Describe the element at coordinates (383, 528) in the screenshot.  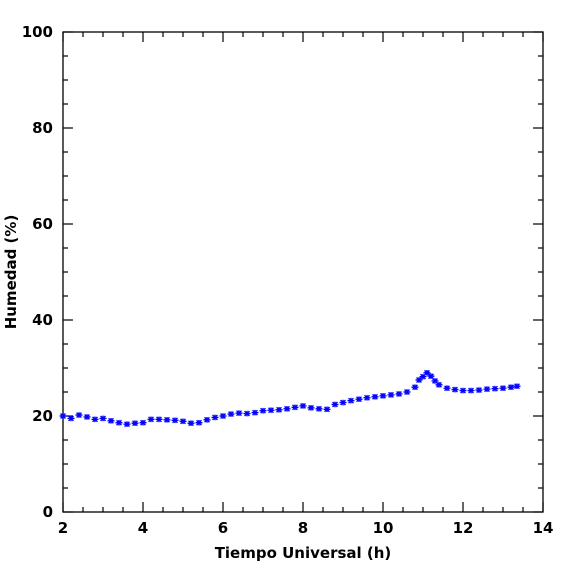
I see `x-tick-label: 10` at that location.